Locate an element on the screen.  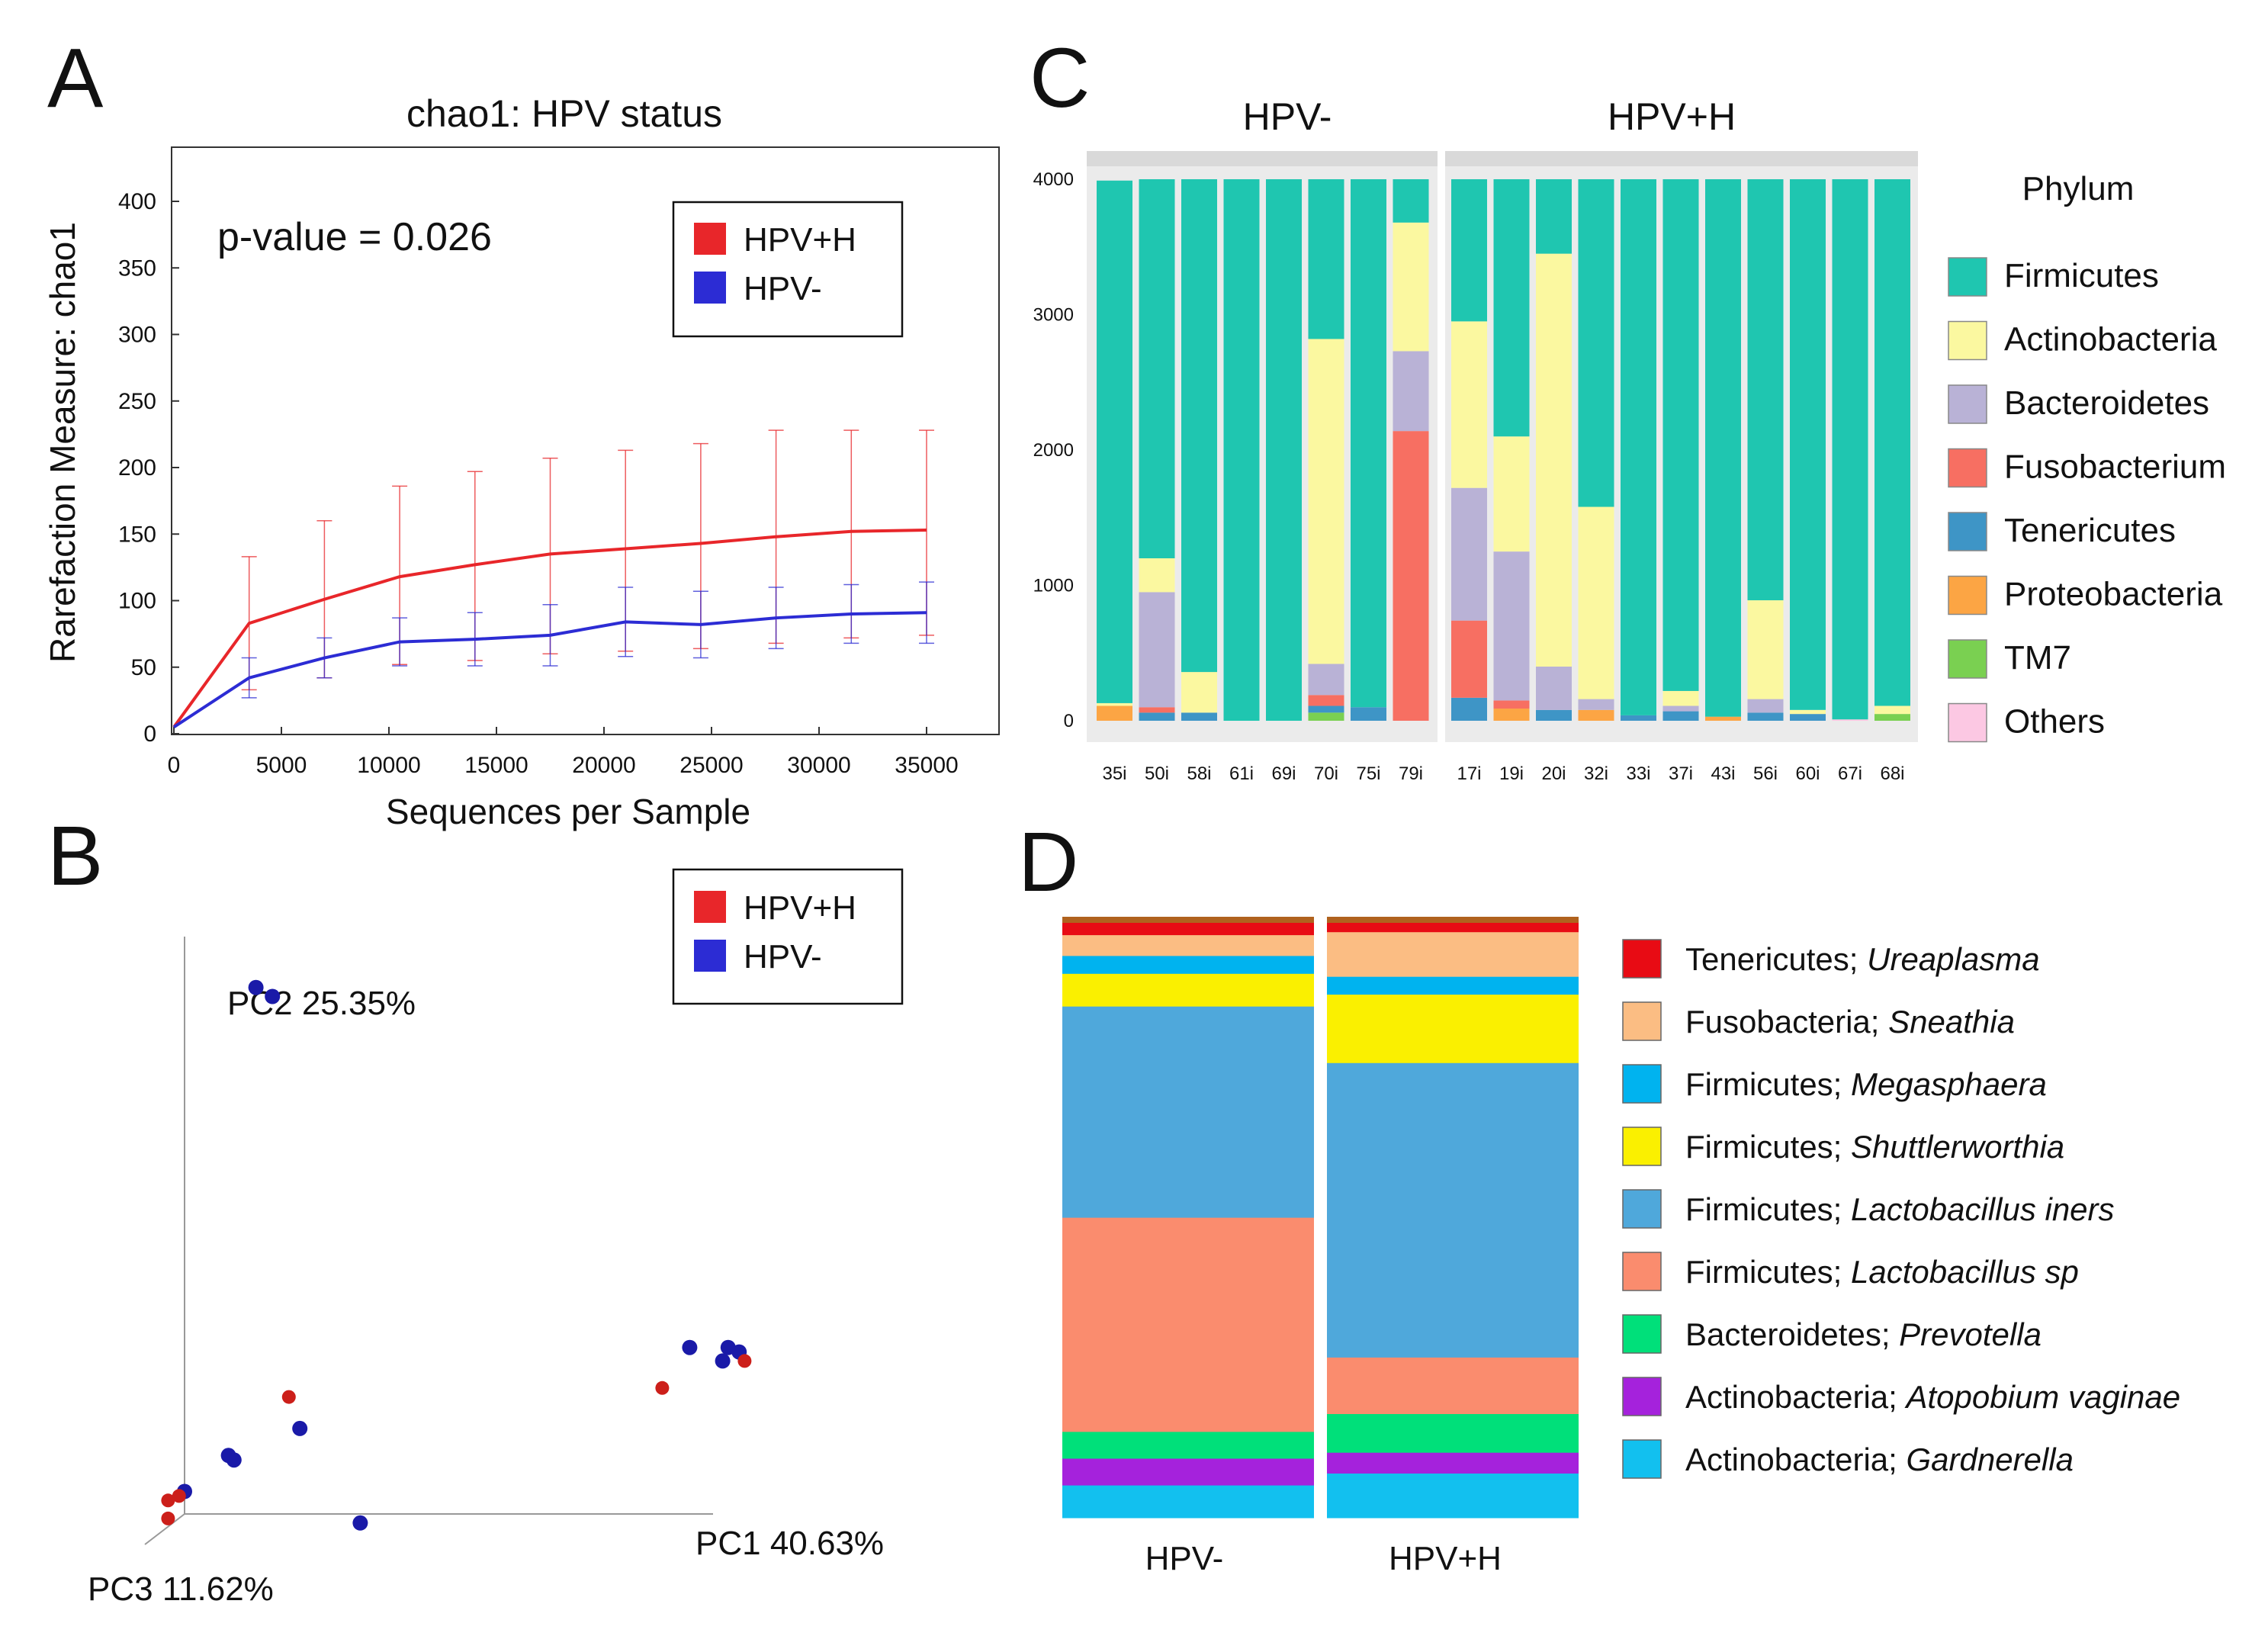
genus-segment-sneathia is located at coordinates (1453, 954).